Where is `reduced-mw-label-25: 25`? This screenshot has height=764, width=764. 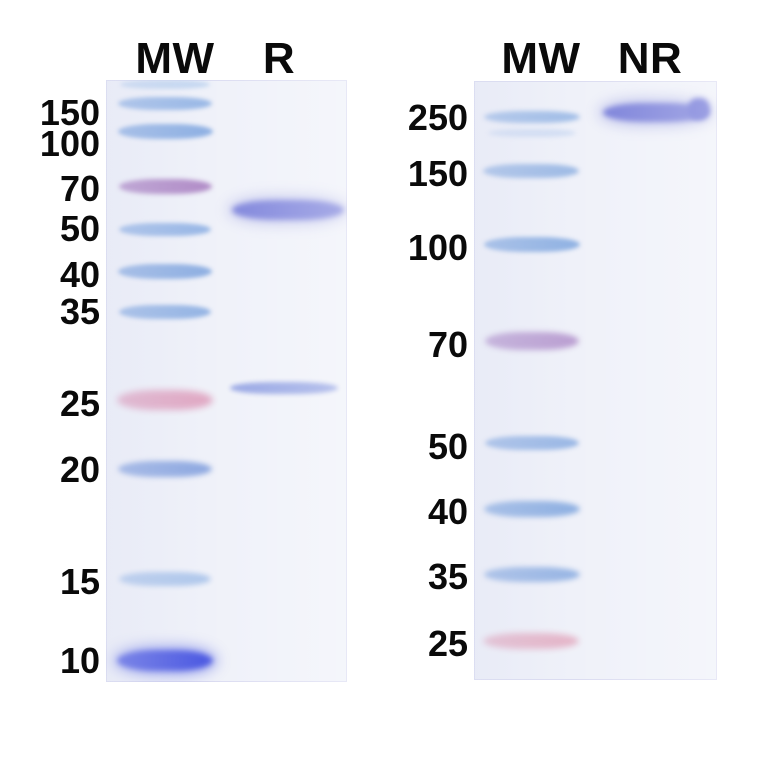
reduced-mw-label-25: 25 is located at coordinates (79, 403).